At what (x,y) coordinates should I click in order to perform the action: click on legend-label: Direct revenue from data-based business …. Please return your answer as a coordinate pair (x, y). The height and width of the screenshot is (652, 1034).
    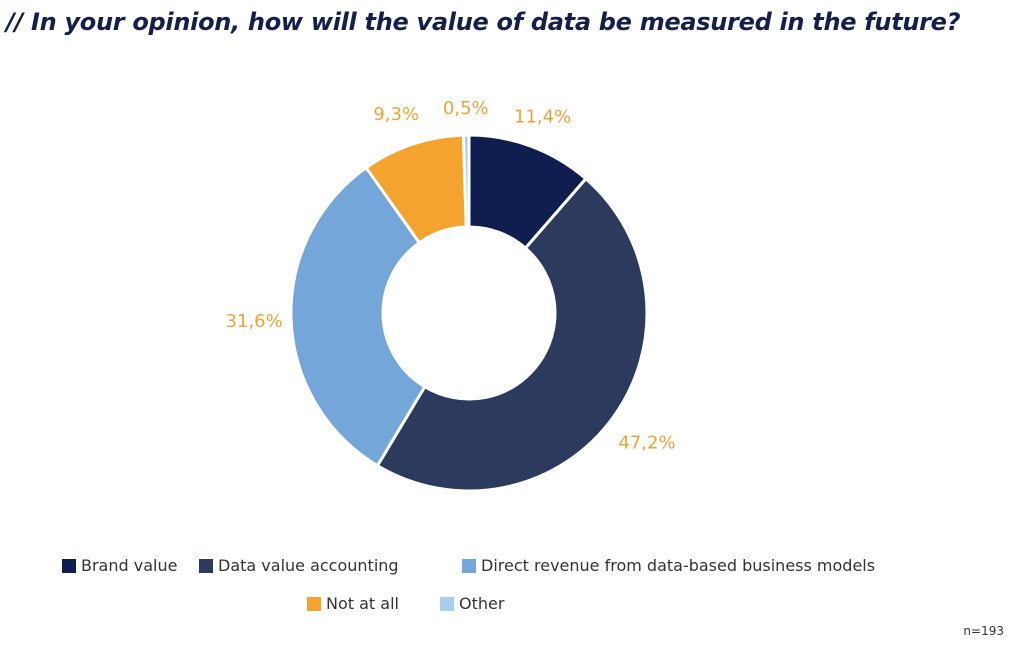
    Looking at the image, I should click on (678, 565).